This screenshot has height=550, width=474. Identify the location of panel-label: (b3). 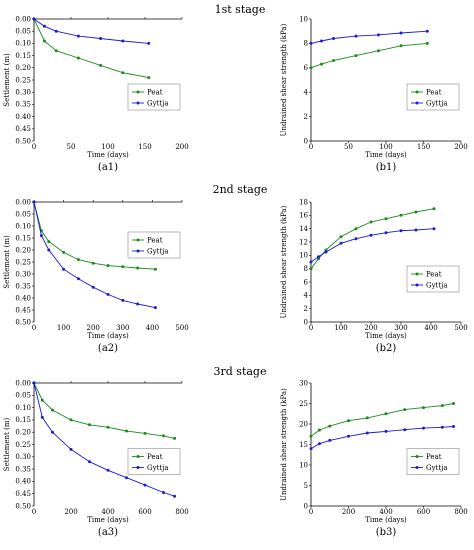
(386, 532).